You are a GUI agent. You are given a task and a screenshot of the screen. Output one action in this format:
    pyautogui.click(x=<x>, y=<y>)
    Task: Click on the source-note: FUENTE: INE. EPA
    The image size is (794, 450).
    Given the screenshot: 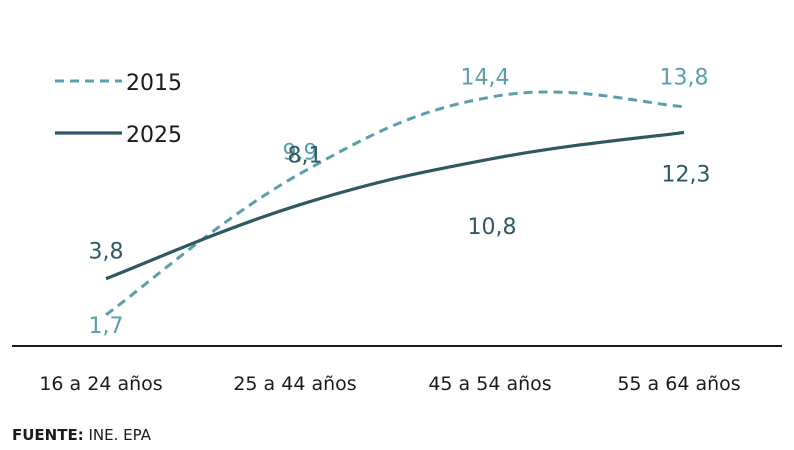 What is the action you would take?
    pyautogui.click(x=81, y=435)
    